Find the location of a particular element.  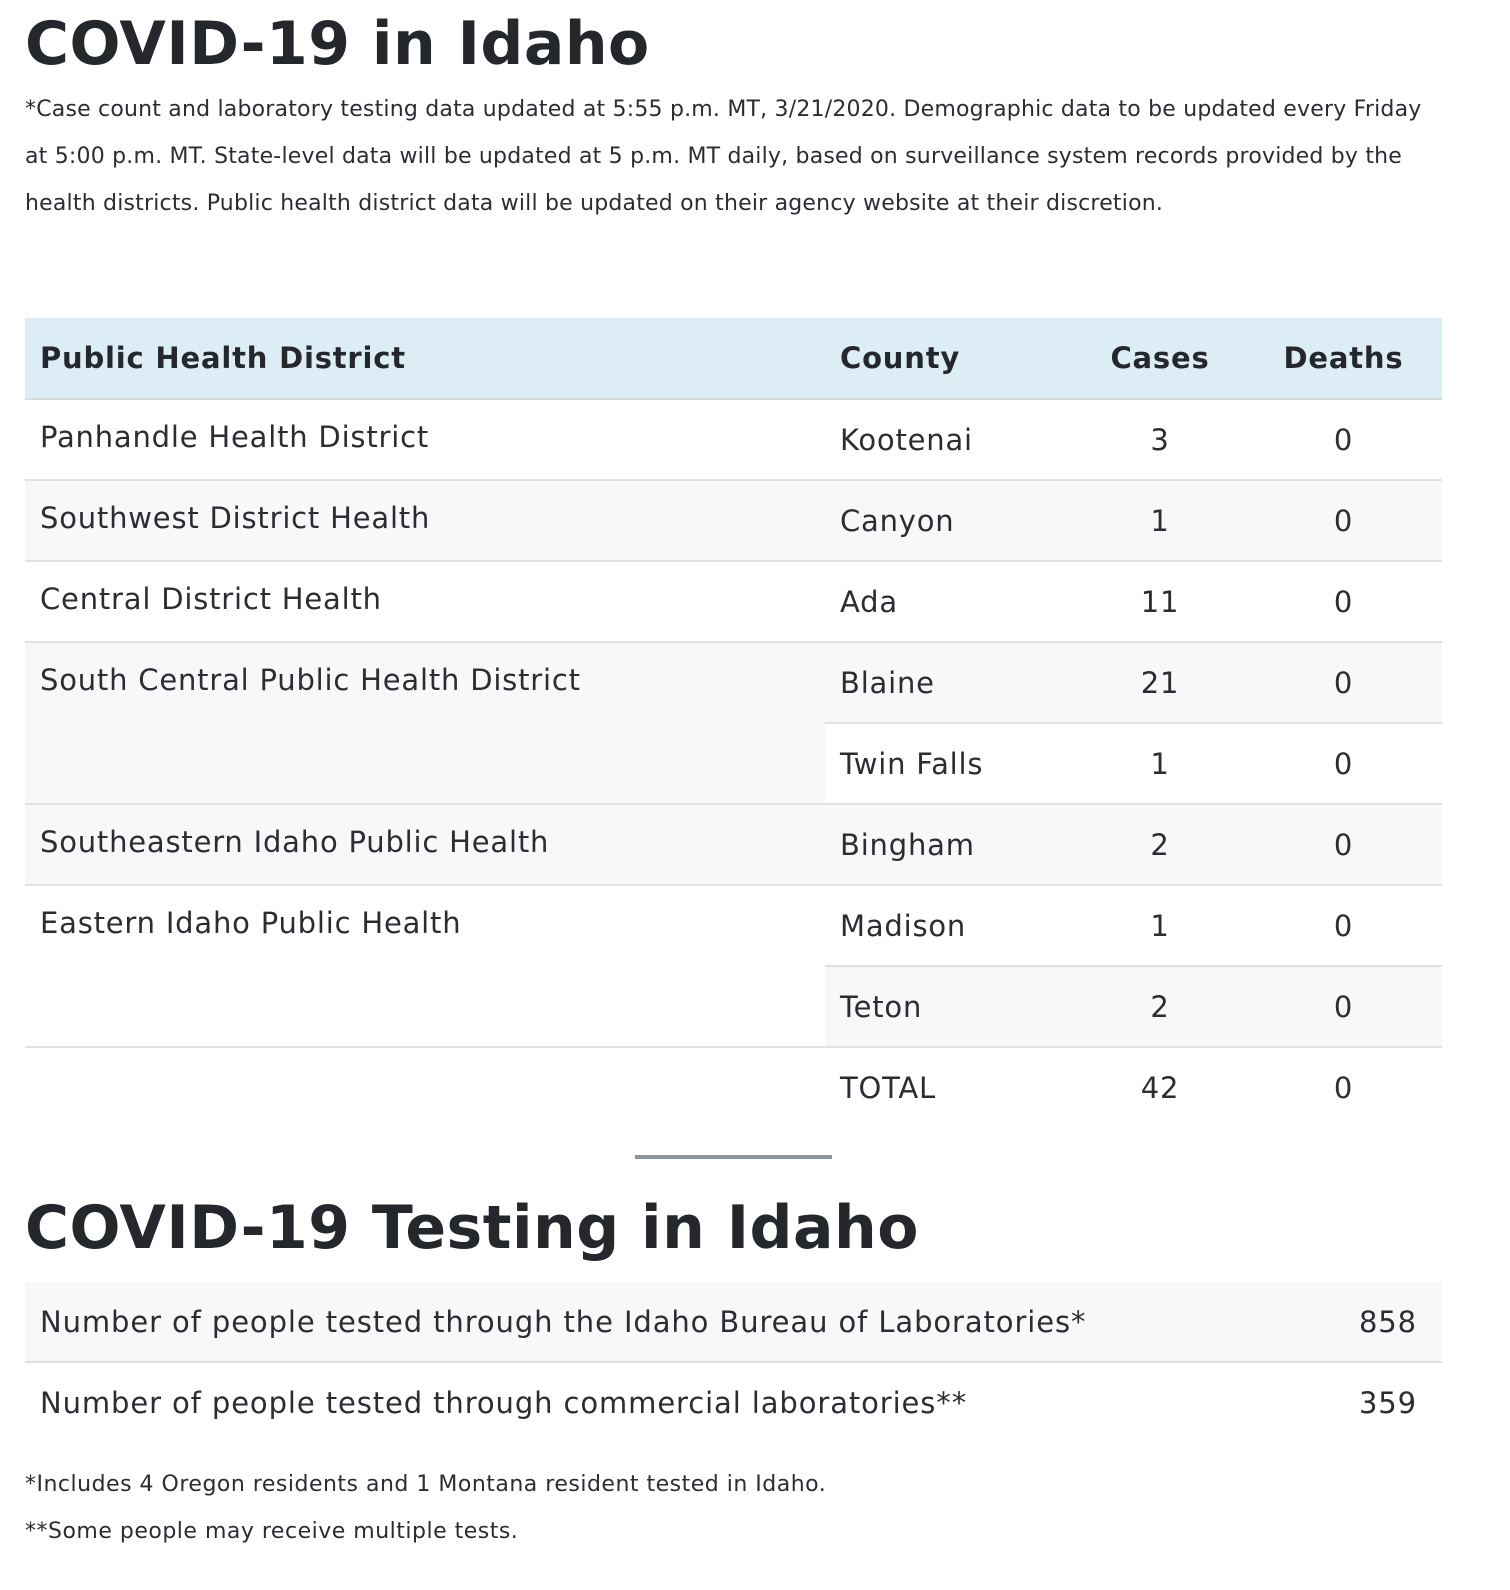

header-district: Public Health District is located at coordinates (425, 359).